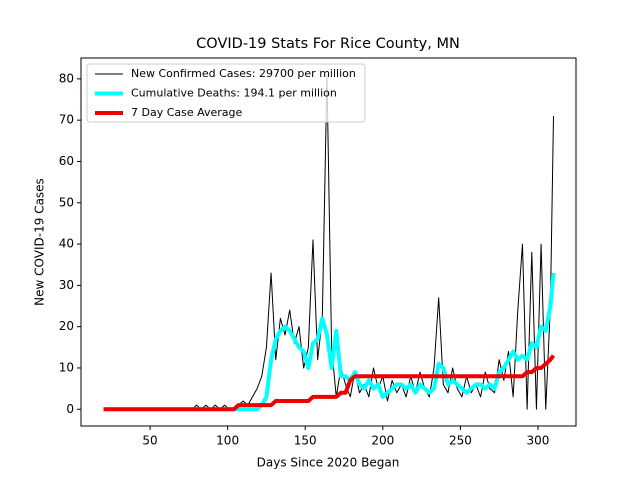 The width and height of the screenshot is (640, 480). Describe the element at coordinates (66, 285) in the screenshot. I see `y-tick-label: 30` at that location.